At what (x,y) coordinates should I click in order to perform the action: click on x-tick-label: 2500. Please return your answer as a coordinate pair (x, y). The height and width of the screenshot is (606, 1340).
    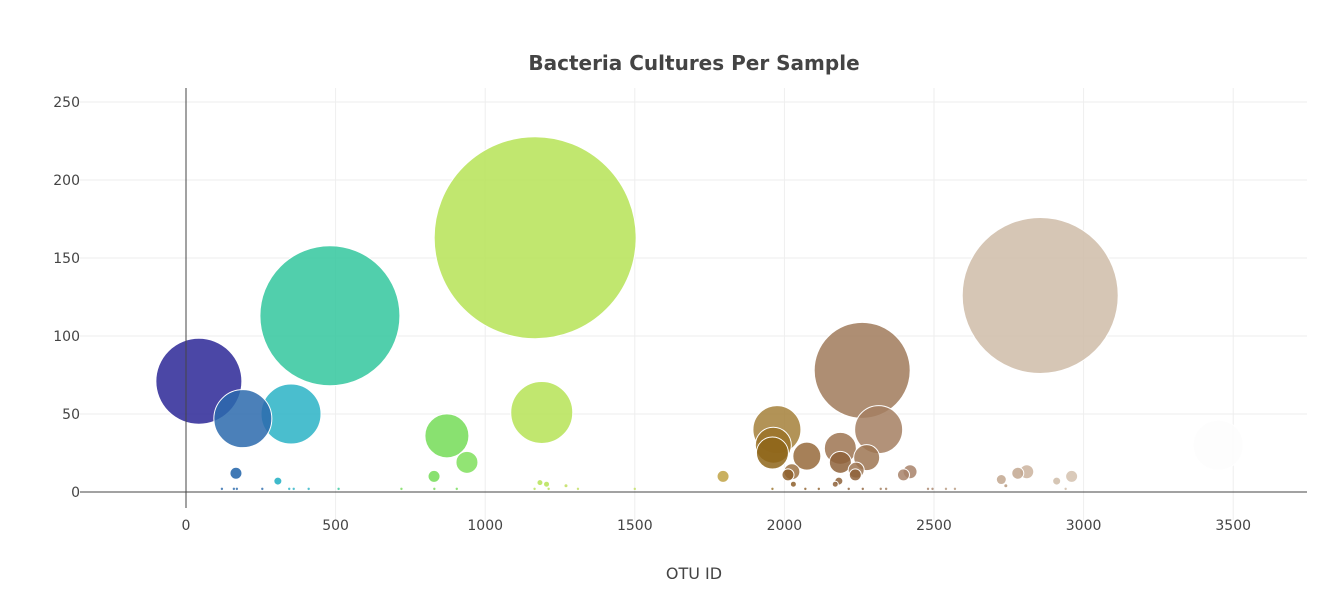
    Looking at the image, I should click on (934, 526).